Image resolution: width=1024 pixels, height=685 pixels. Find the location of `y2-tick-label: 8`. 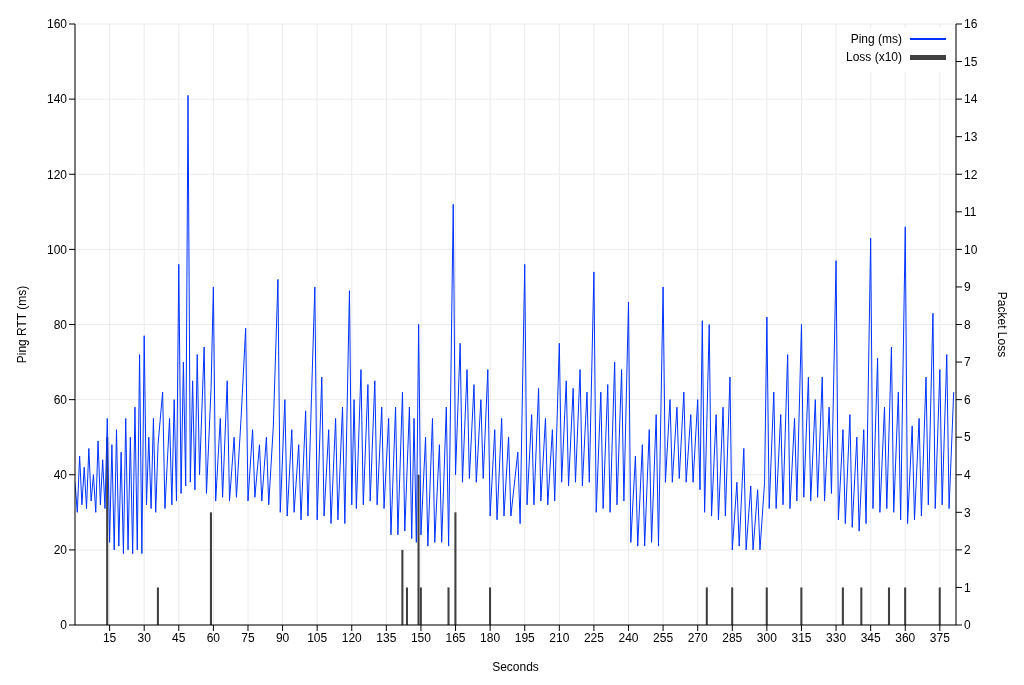

y2-tick-label: 8 is located at coordinates (967, 324).